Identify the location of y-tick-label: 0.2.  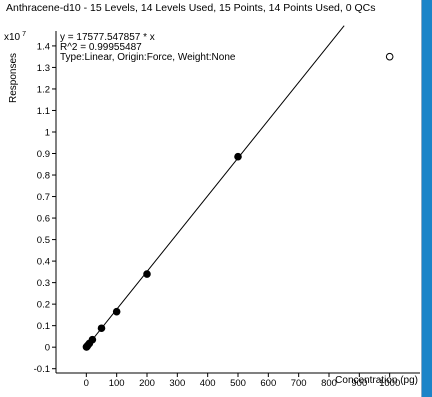
(43, 305).